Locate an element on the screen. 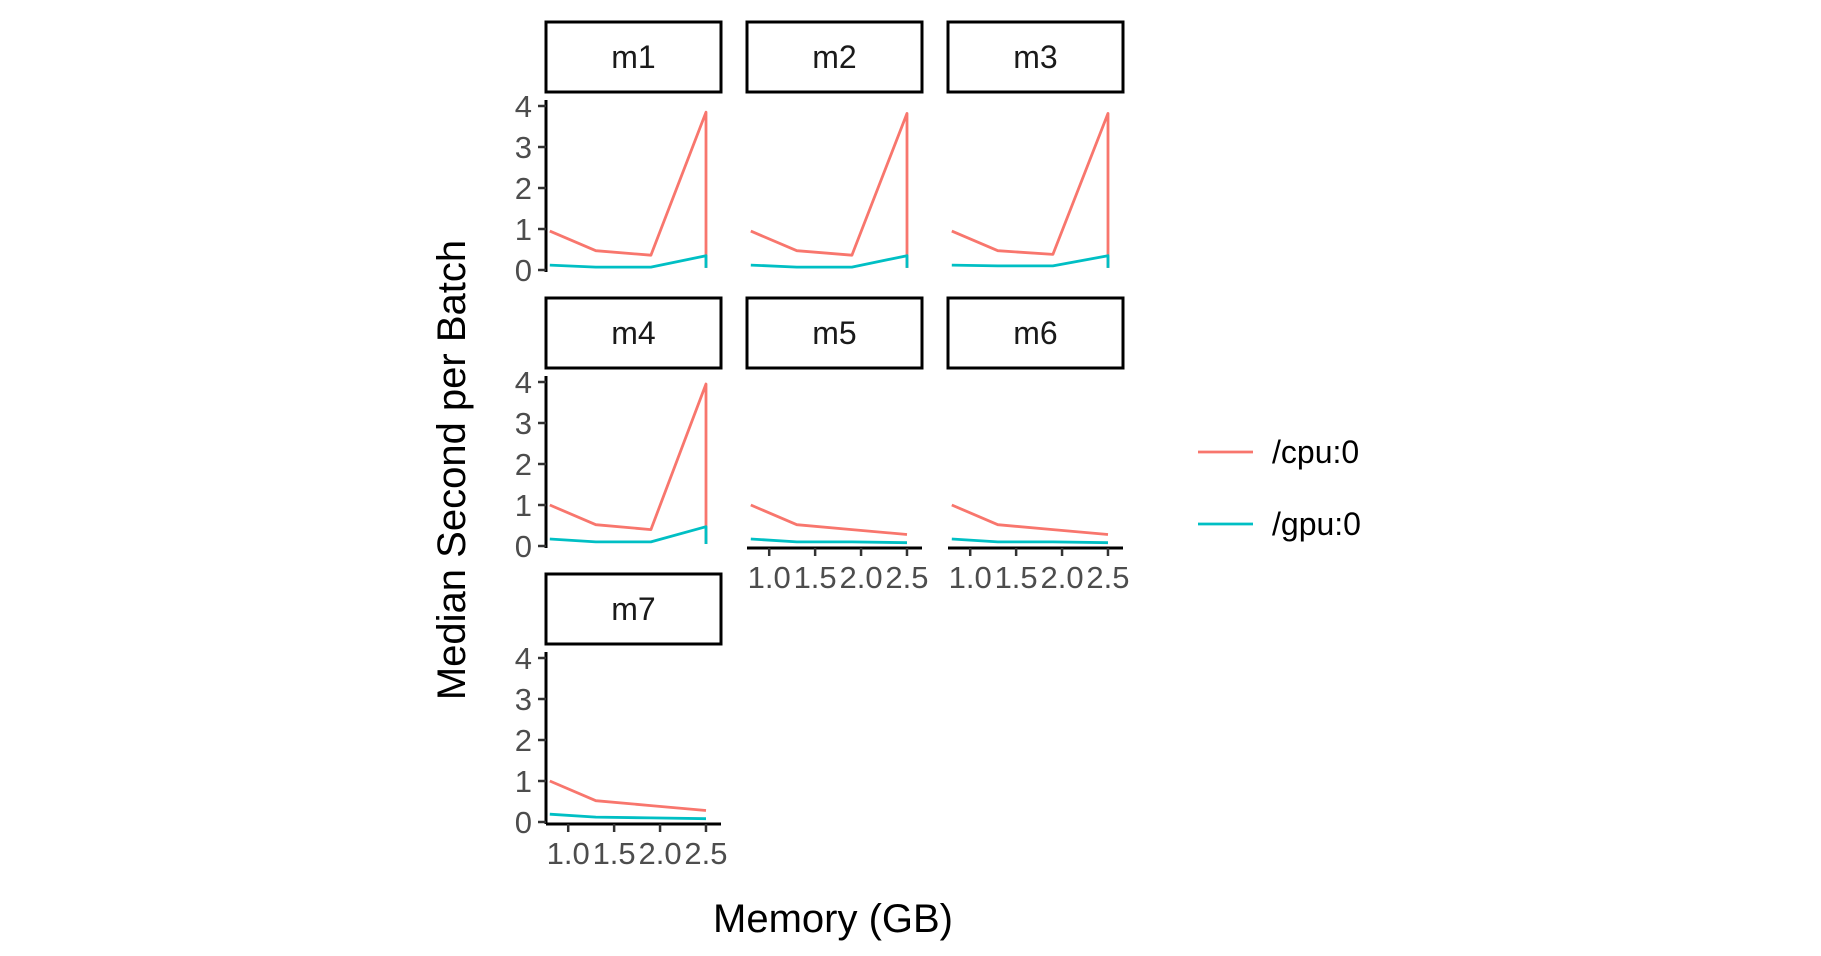 The height and width of the screenshot is (956, 1821). panel-m3: m3 is located at coordinates (1035, 144).